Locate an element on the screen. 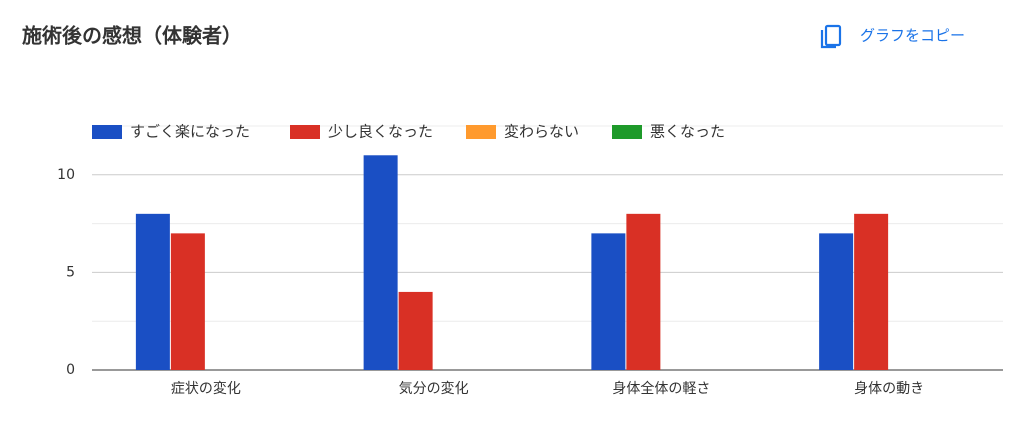 This screenshot has height=432, width=1024. copy-button: グラフをコピー is located at coordinates (892, 36).